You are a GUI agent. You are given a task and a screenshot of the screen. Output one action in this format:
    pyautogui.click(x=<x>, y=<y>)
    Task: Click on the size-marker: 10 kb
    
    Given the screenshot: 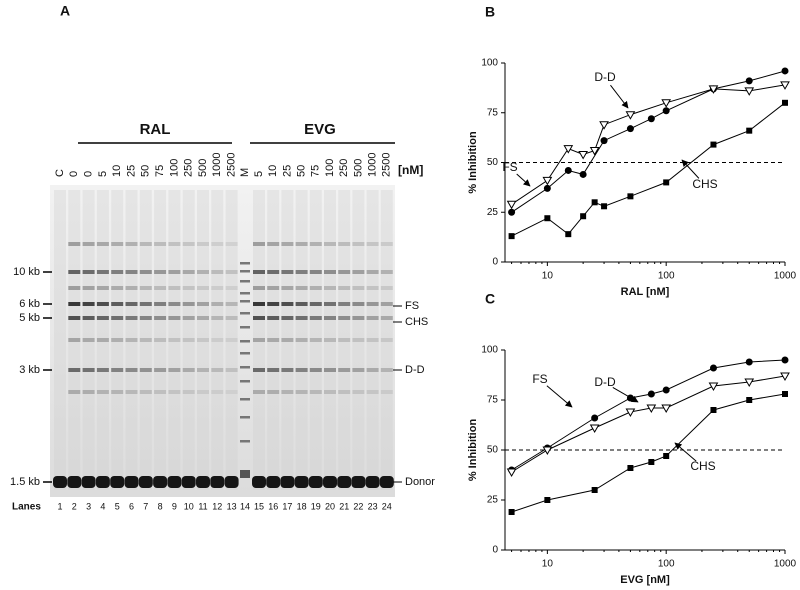 What is the action you would take?
    pyautogui.click(x=26, y=272)
    